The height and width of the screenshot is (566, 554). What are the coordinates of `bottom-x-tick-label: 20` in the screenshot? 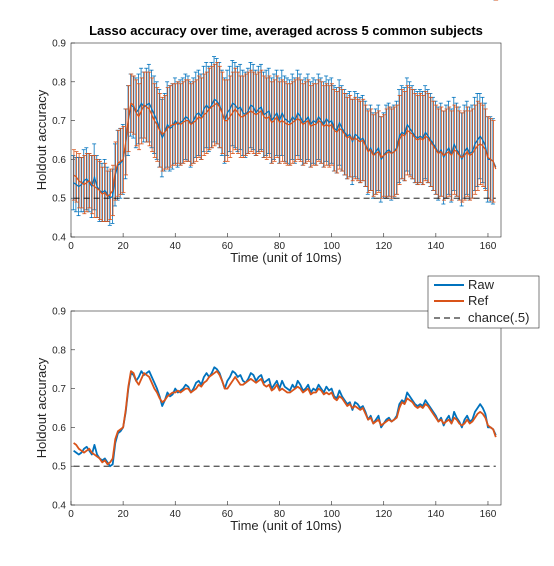 It's located at (124, 514).